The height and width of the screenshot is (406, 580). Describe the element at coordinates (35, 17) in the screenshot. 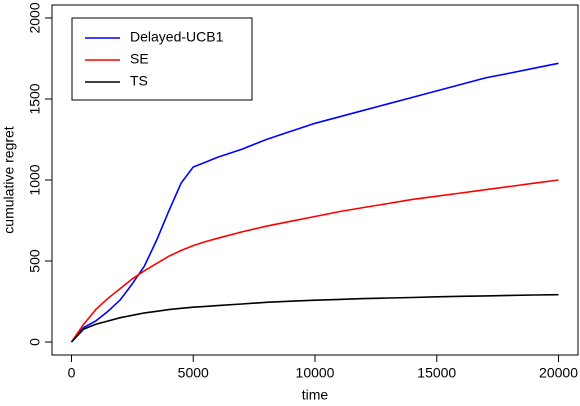

I see `y-tick-label: 2000` at that location.